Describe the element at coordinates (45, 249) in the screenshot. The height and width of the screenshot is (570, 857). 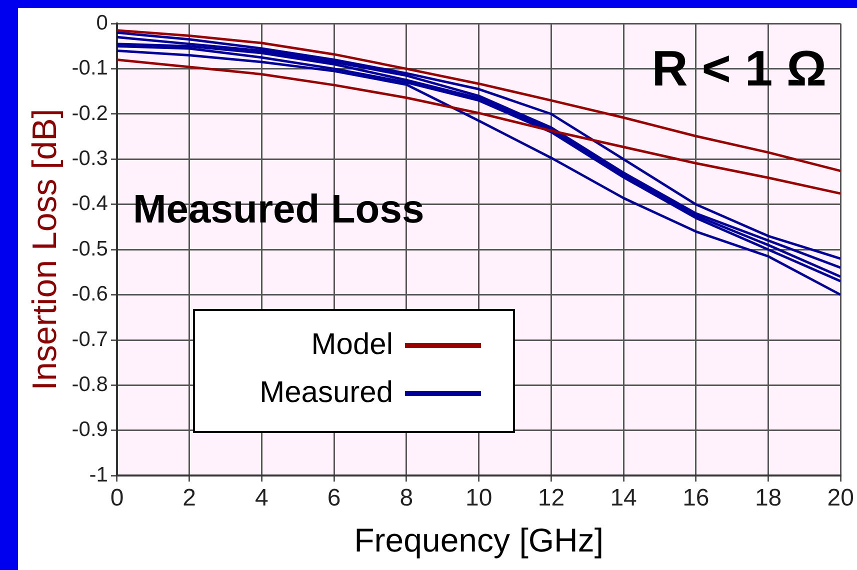
I see `y-axis-title: Insertion Loss [dB]` at that location.